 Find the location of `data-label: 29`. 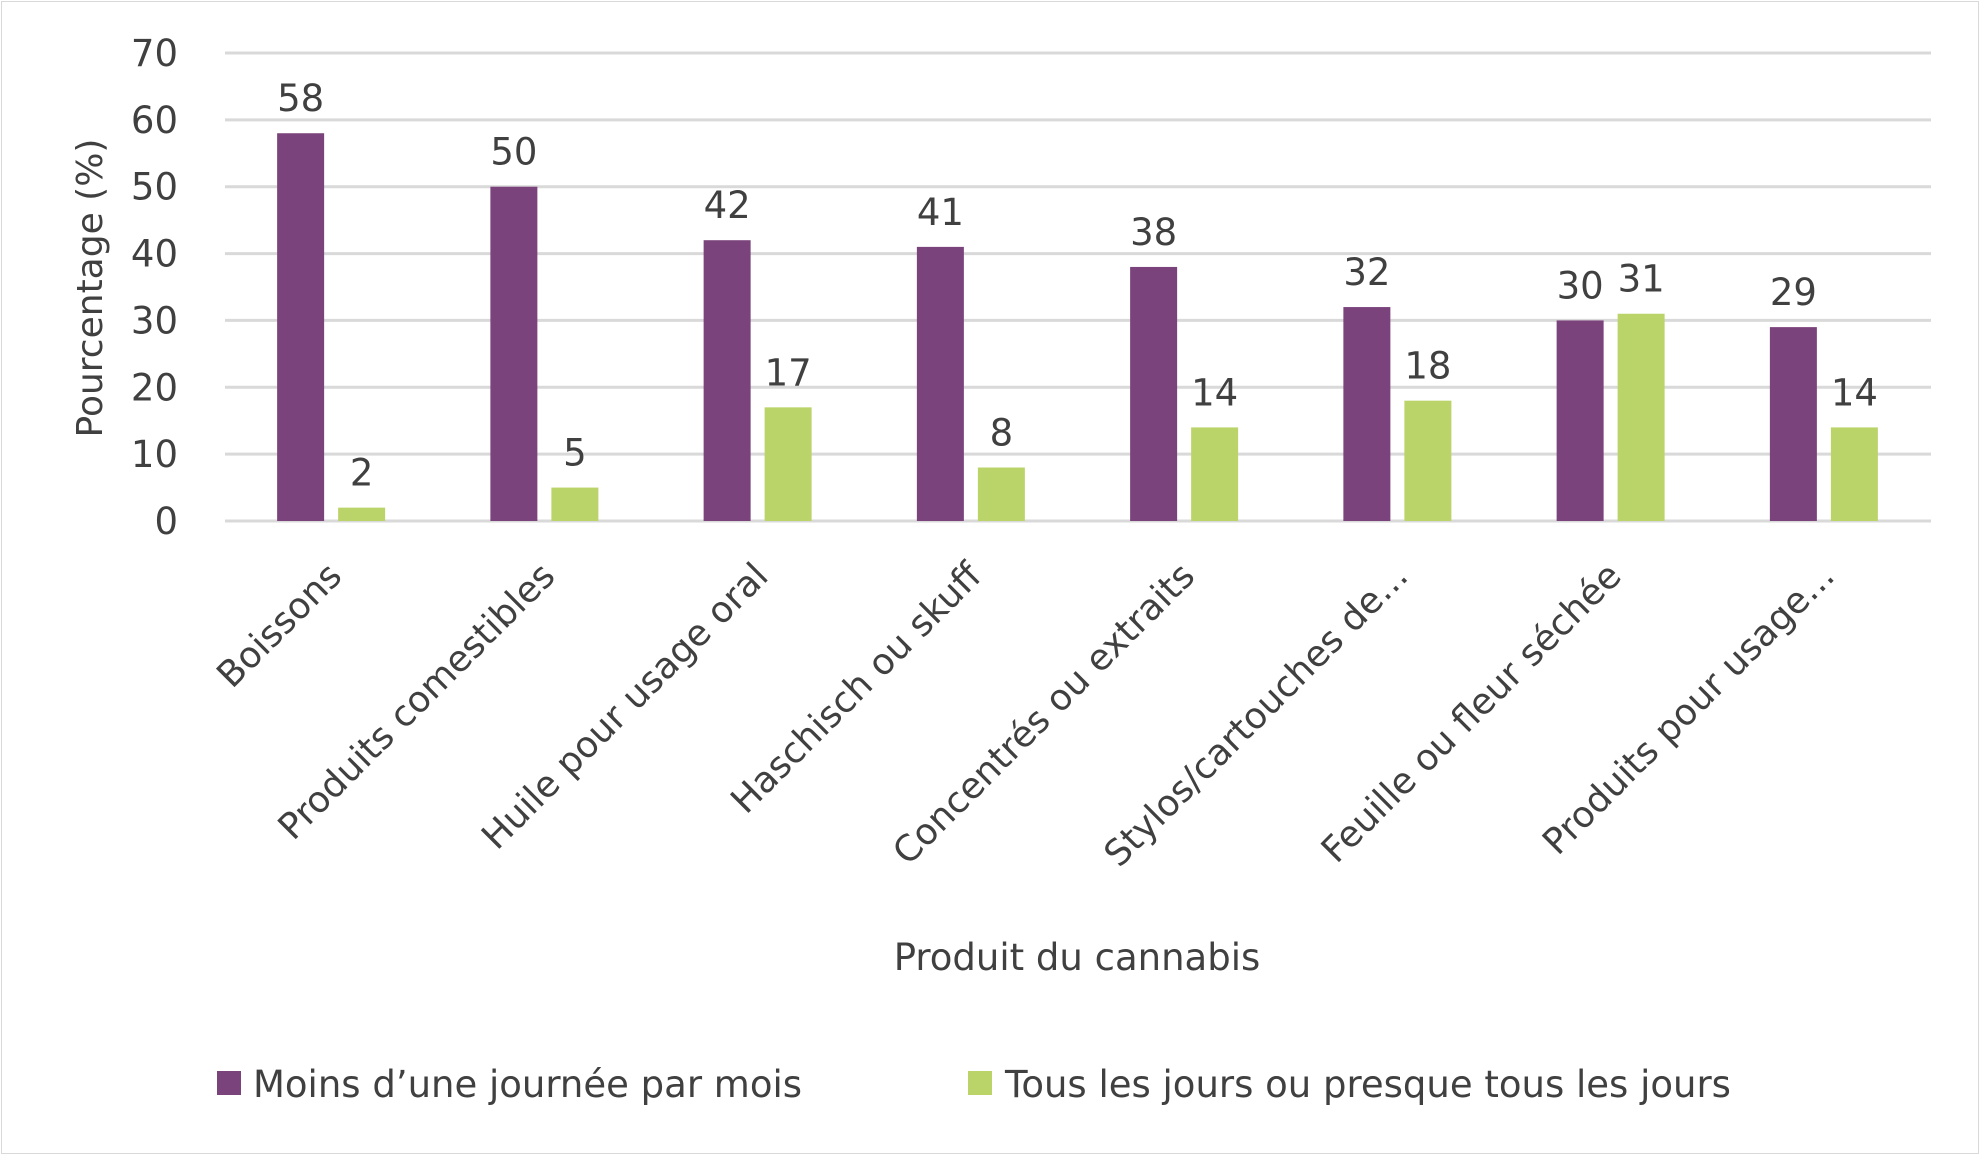

data-label: 29 is located at coordinates (1793, 292).